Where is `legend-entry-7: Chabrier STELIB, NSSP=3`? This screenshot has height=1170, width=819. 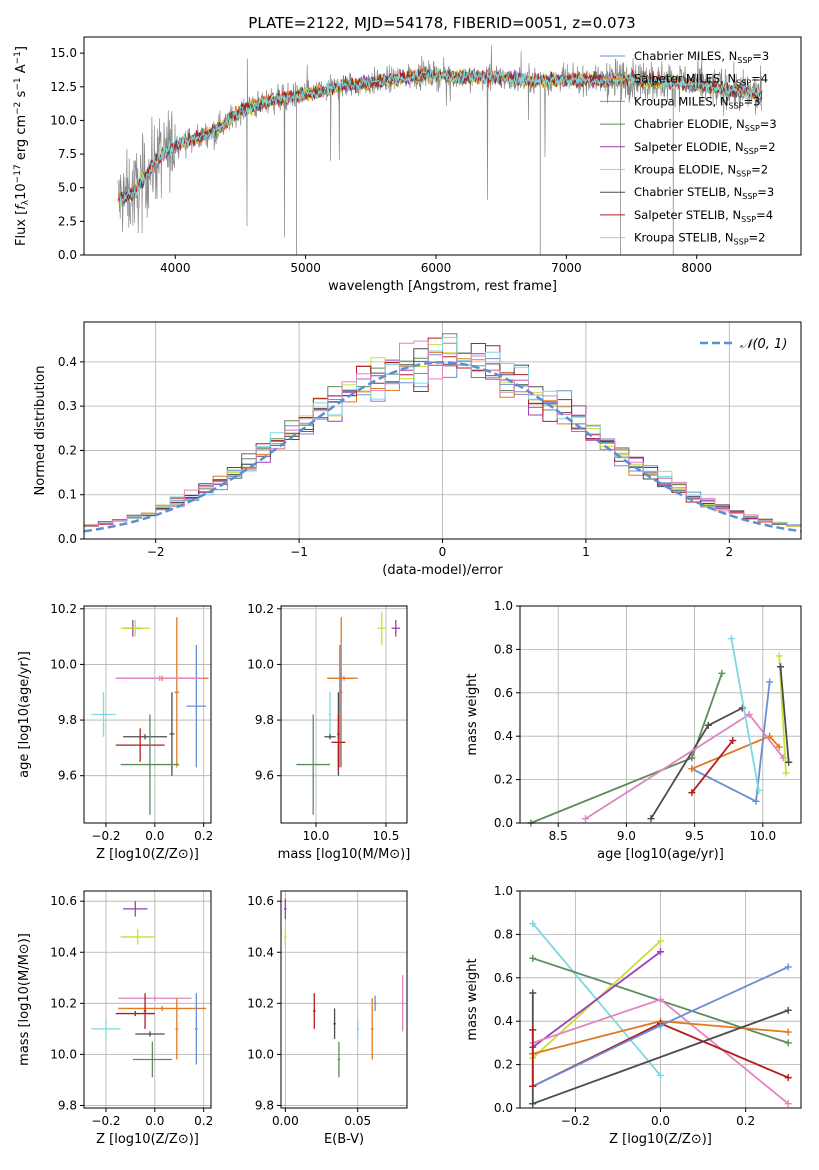
legend-entry-7: Chabrier STELIB, NSSP=3 is located at coordinates (704, 193).